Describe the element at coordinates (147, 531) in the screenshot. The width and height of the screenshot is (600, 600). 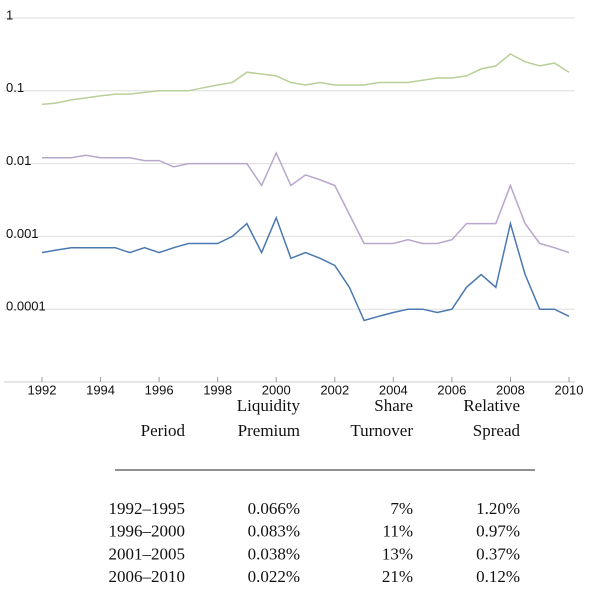
I see `table-cell: 1996–2000` at that location.